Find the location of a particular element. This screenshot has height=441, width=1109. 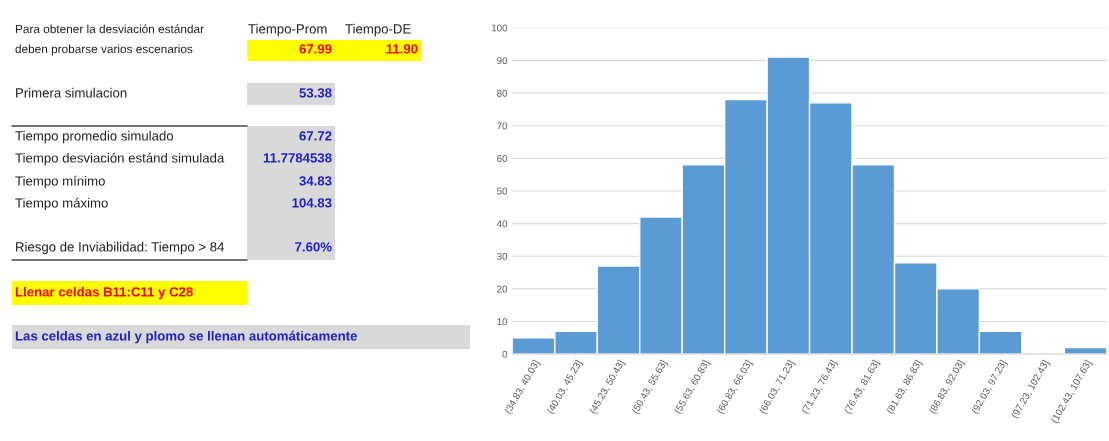

text: 67.72 is located at coordinates (315, 136).